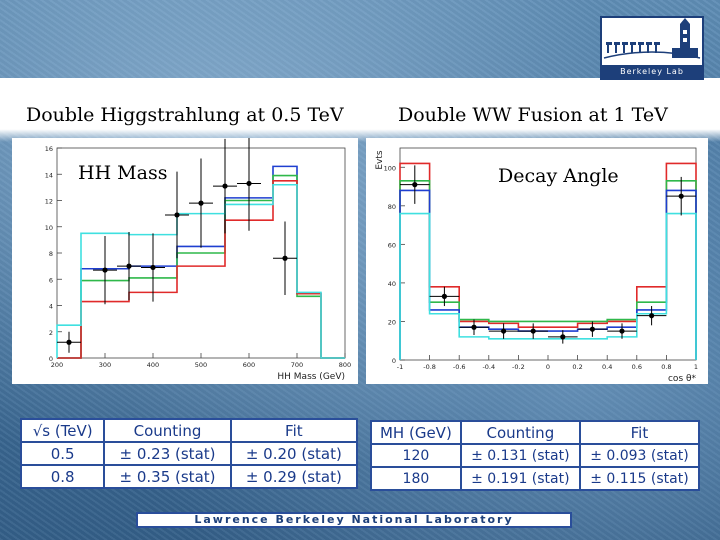 The width and height of the screenshot is (720, 540). I want to click on berkeley-lab-logo: Berkeley Lab, so click(652, 48).